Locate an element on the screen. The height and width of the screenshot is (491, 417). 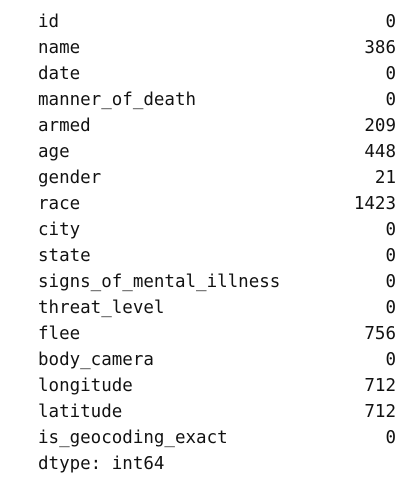
series-row: latitude 712 is located at coordinates (217, 412).